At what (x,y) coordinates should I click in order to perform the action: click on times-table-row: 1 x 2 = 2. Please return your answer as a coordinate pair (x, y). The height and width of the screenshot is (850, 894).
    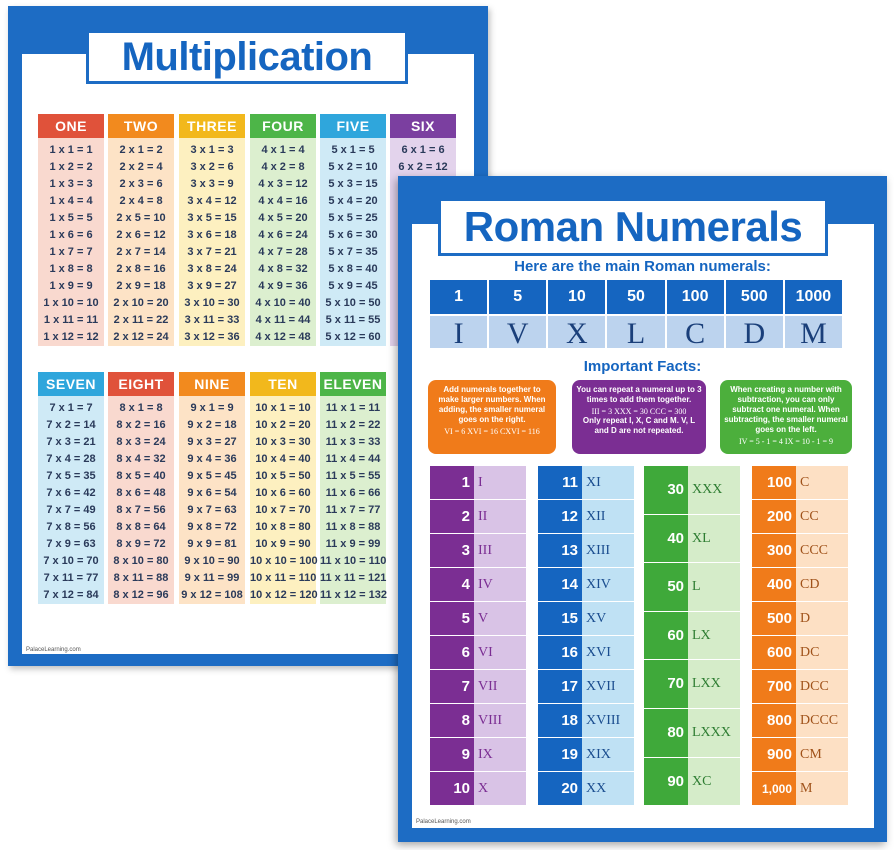
    Looking at the image, I should click on (71, 167).